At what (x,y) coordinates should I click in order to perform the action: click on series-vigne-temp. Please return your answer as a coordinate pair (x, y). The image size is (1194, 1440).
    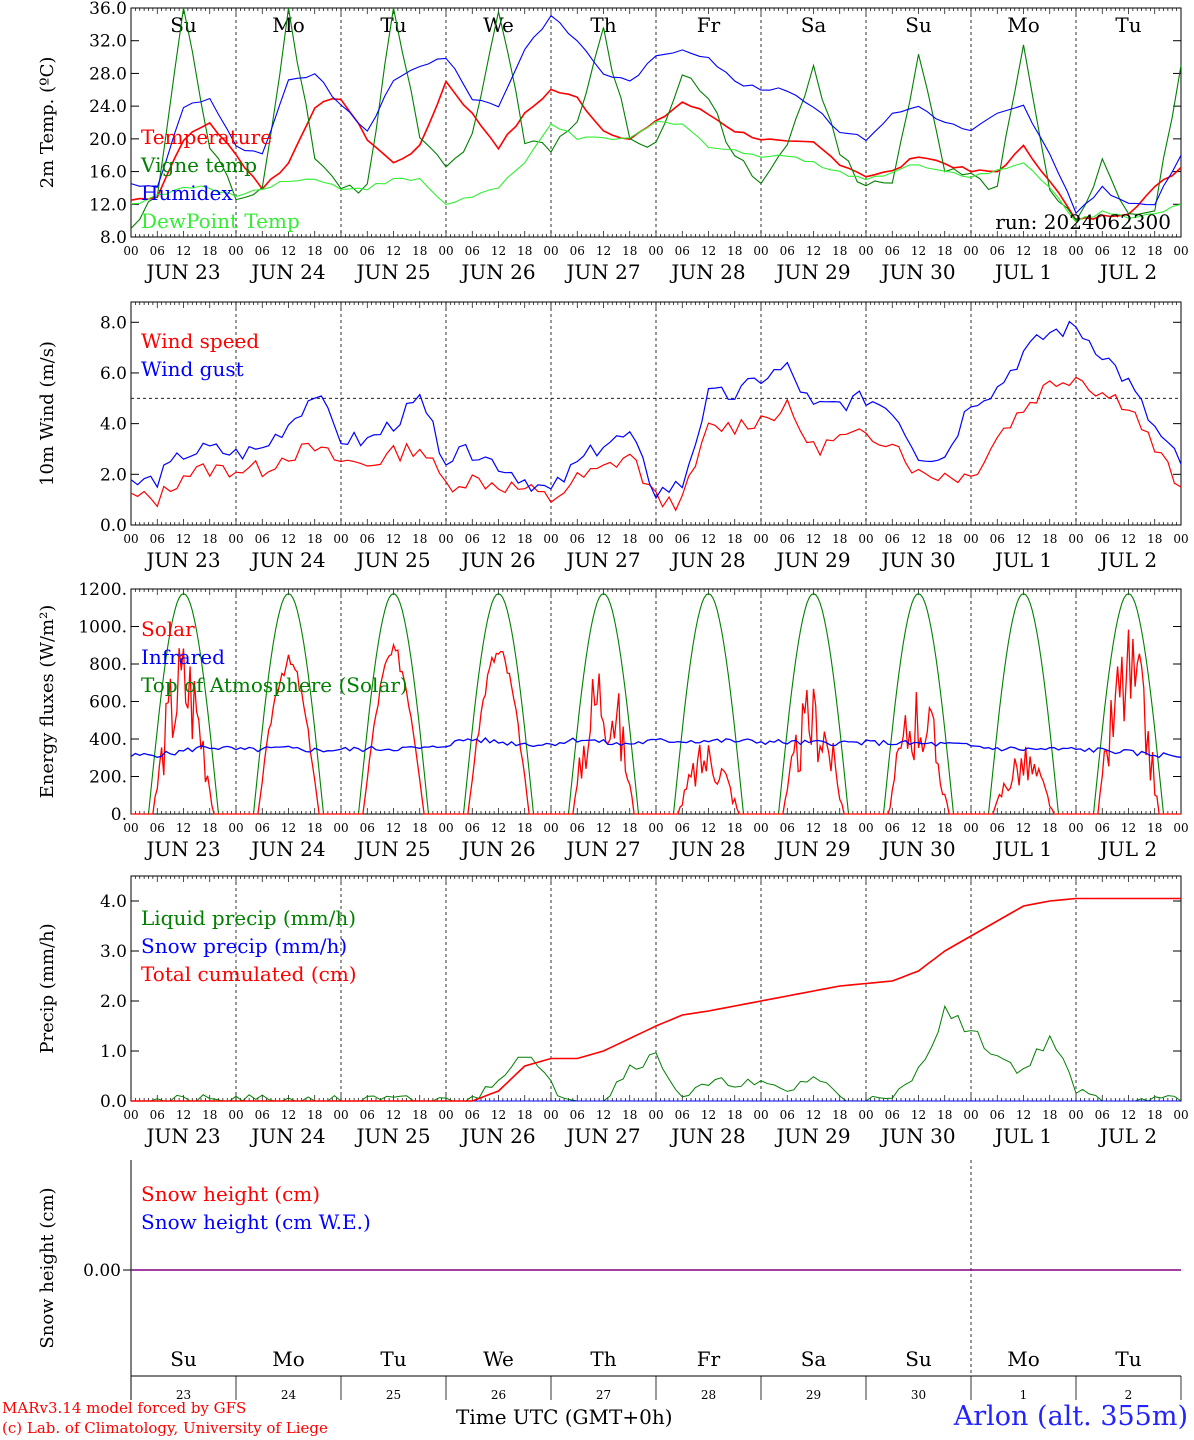
    Looking at the image, I should click on (656, 118).